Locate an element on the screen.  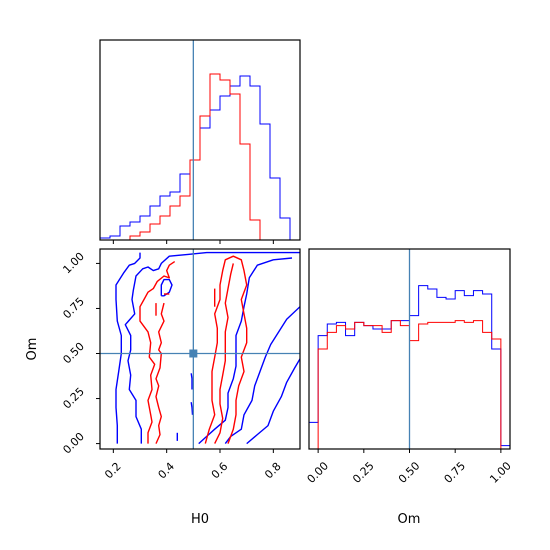
om-histogram-panel is located at coordinates (409, 349).